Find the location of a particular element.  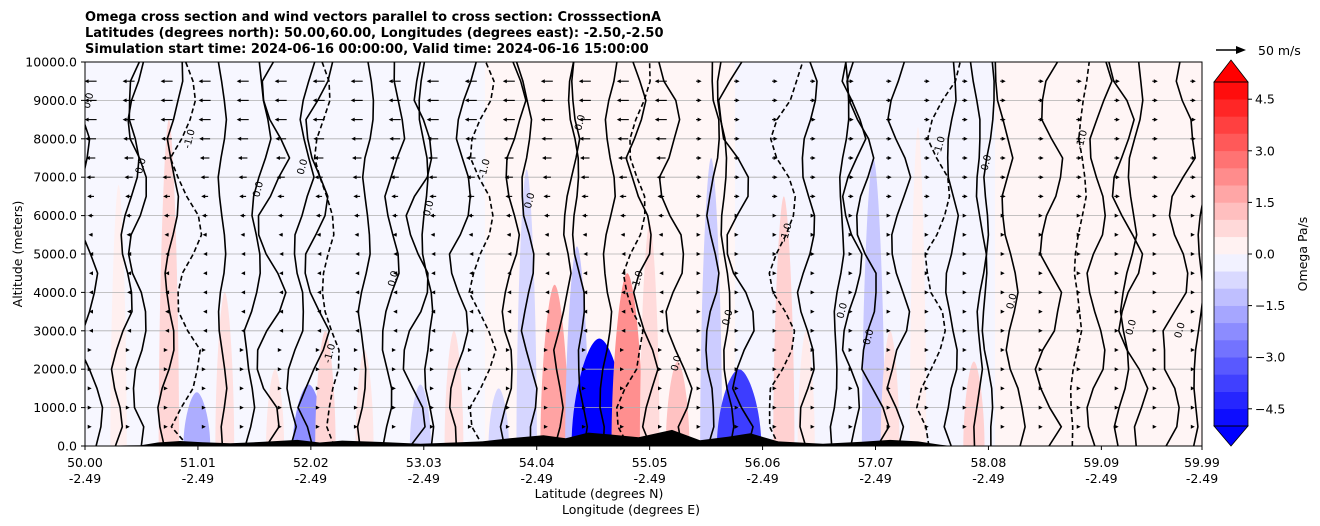

colorbar-ticks: 4.5 3.0 1.5 0.0 −1.5 −3.0 −4.5 is located at coordinates (1266, 254).